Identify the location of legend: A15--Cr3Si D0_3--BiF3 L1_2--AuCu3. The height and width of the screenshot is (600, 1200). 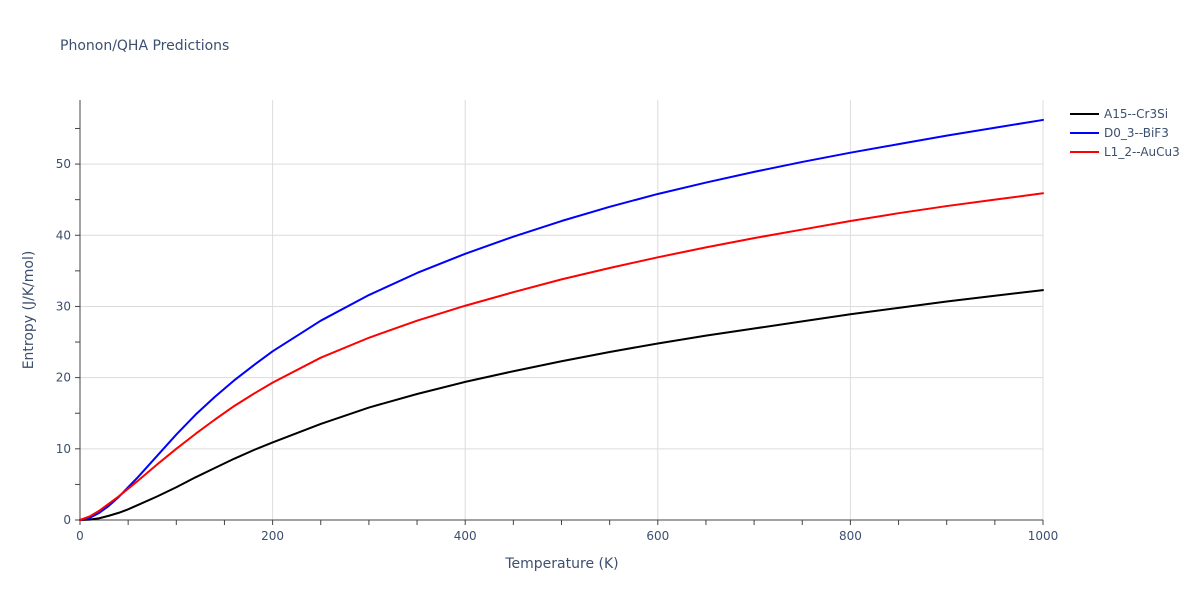
(1125, 133).